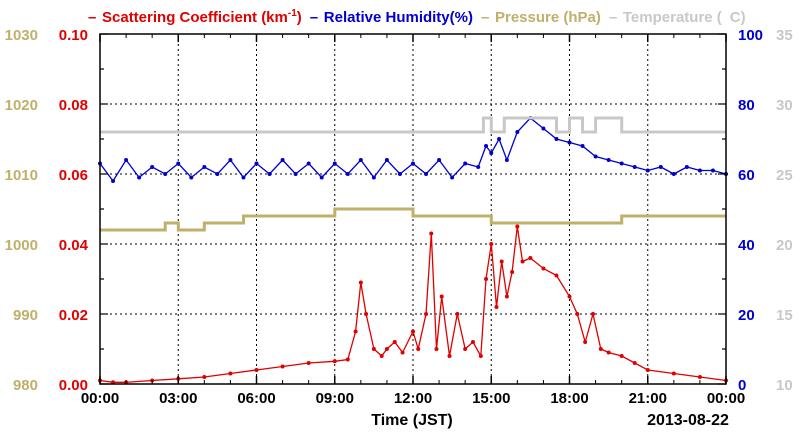 Image resolution: width=800 pixels, height=434 pixels. Describe the element at coordinates (750, 35) in the screenshot. I see `humidity-tick-label: 100` at that location.